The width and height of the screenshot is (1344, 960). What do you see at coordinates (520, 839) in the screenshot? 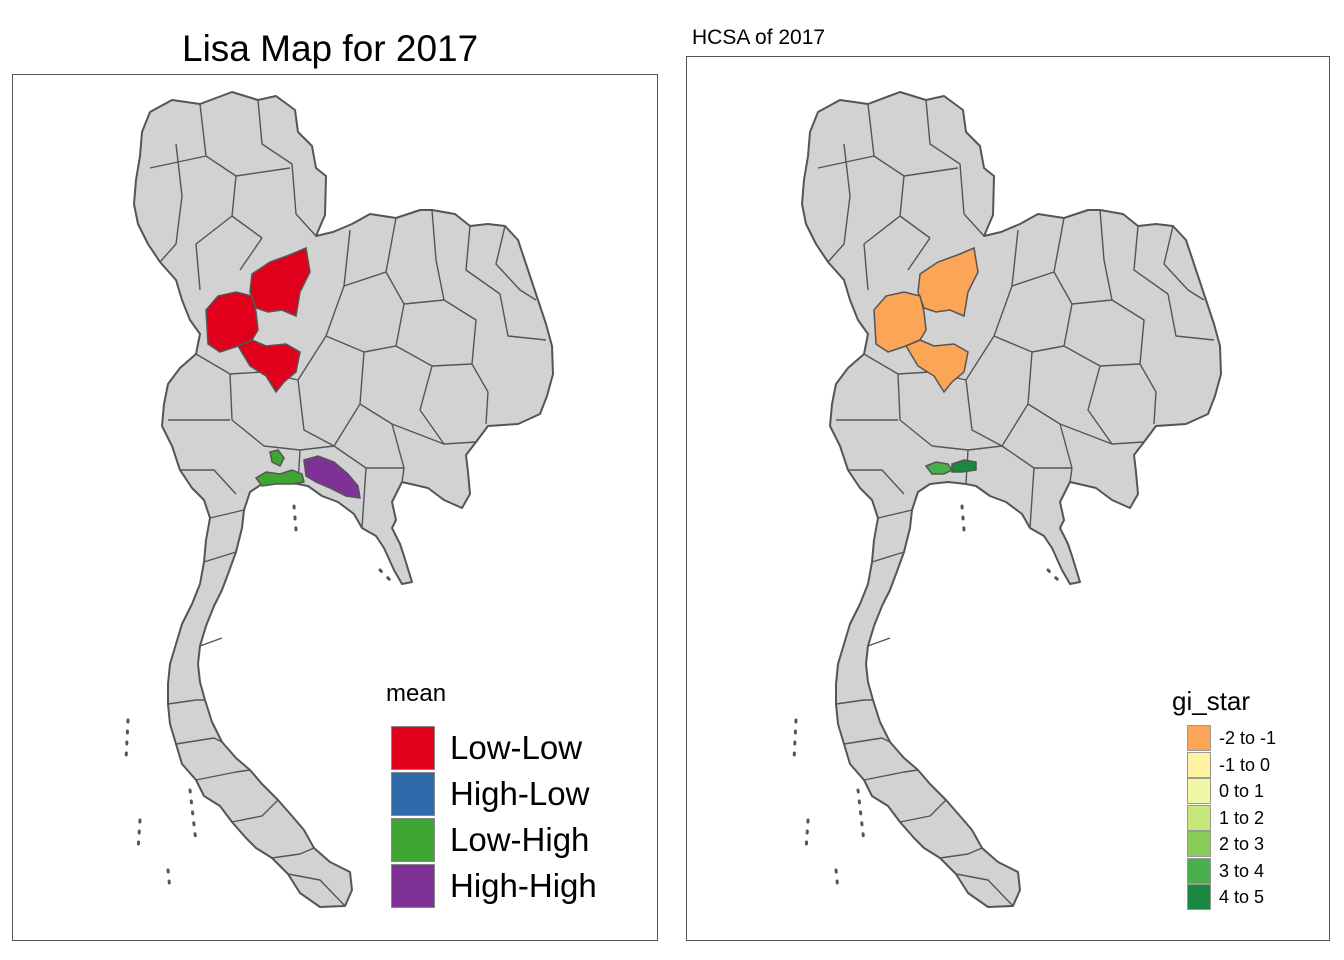
I see `lisa-legend-label-low-high: Low-High` at bounding box center [520, 839].